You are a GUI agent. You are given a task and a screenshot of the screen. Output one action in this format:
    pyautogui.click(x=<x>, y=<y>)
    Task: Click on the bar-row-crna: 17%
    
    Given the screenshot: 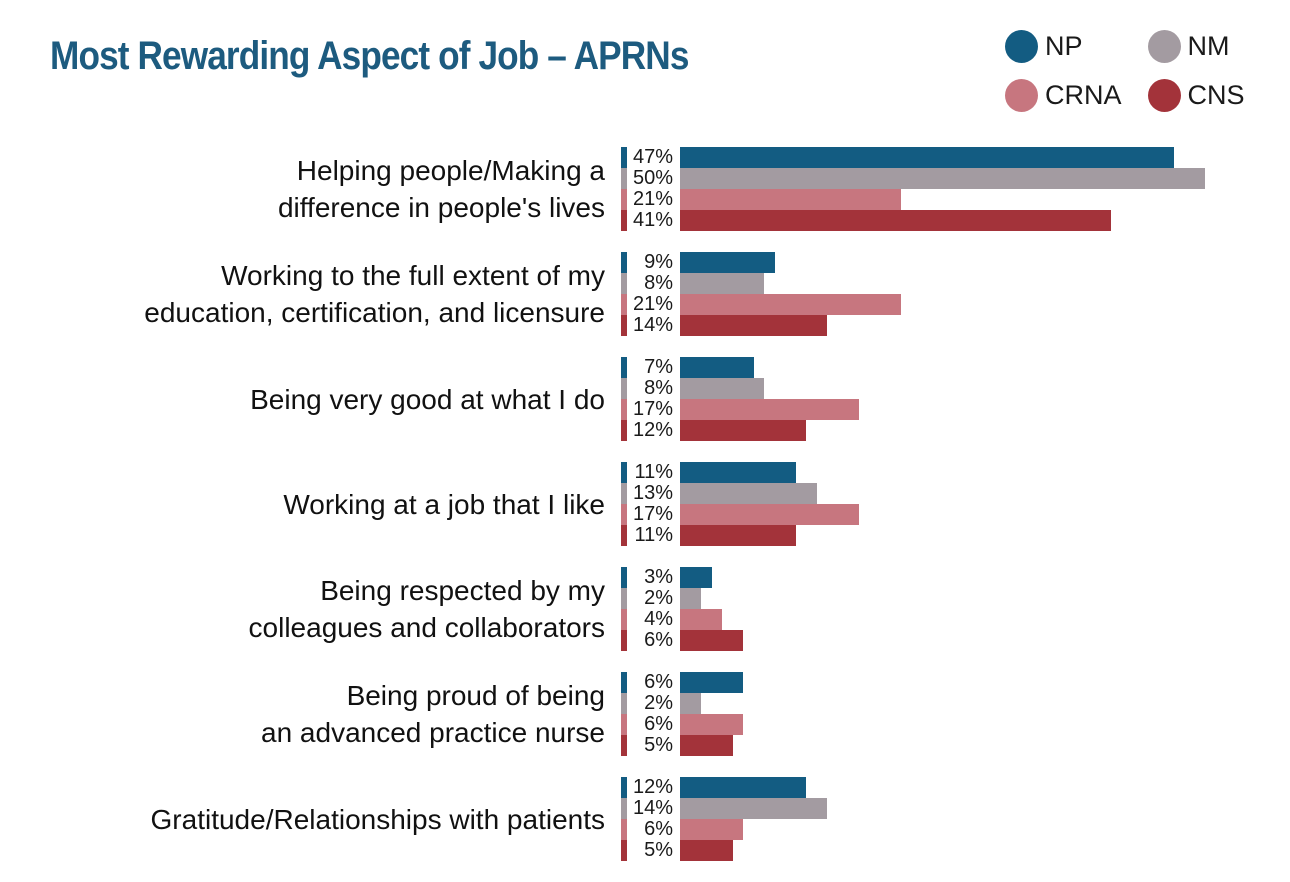 What is the action you would take?
    pyautogui.click(x=740, y=514)
    